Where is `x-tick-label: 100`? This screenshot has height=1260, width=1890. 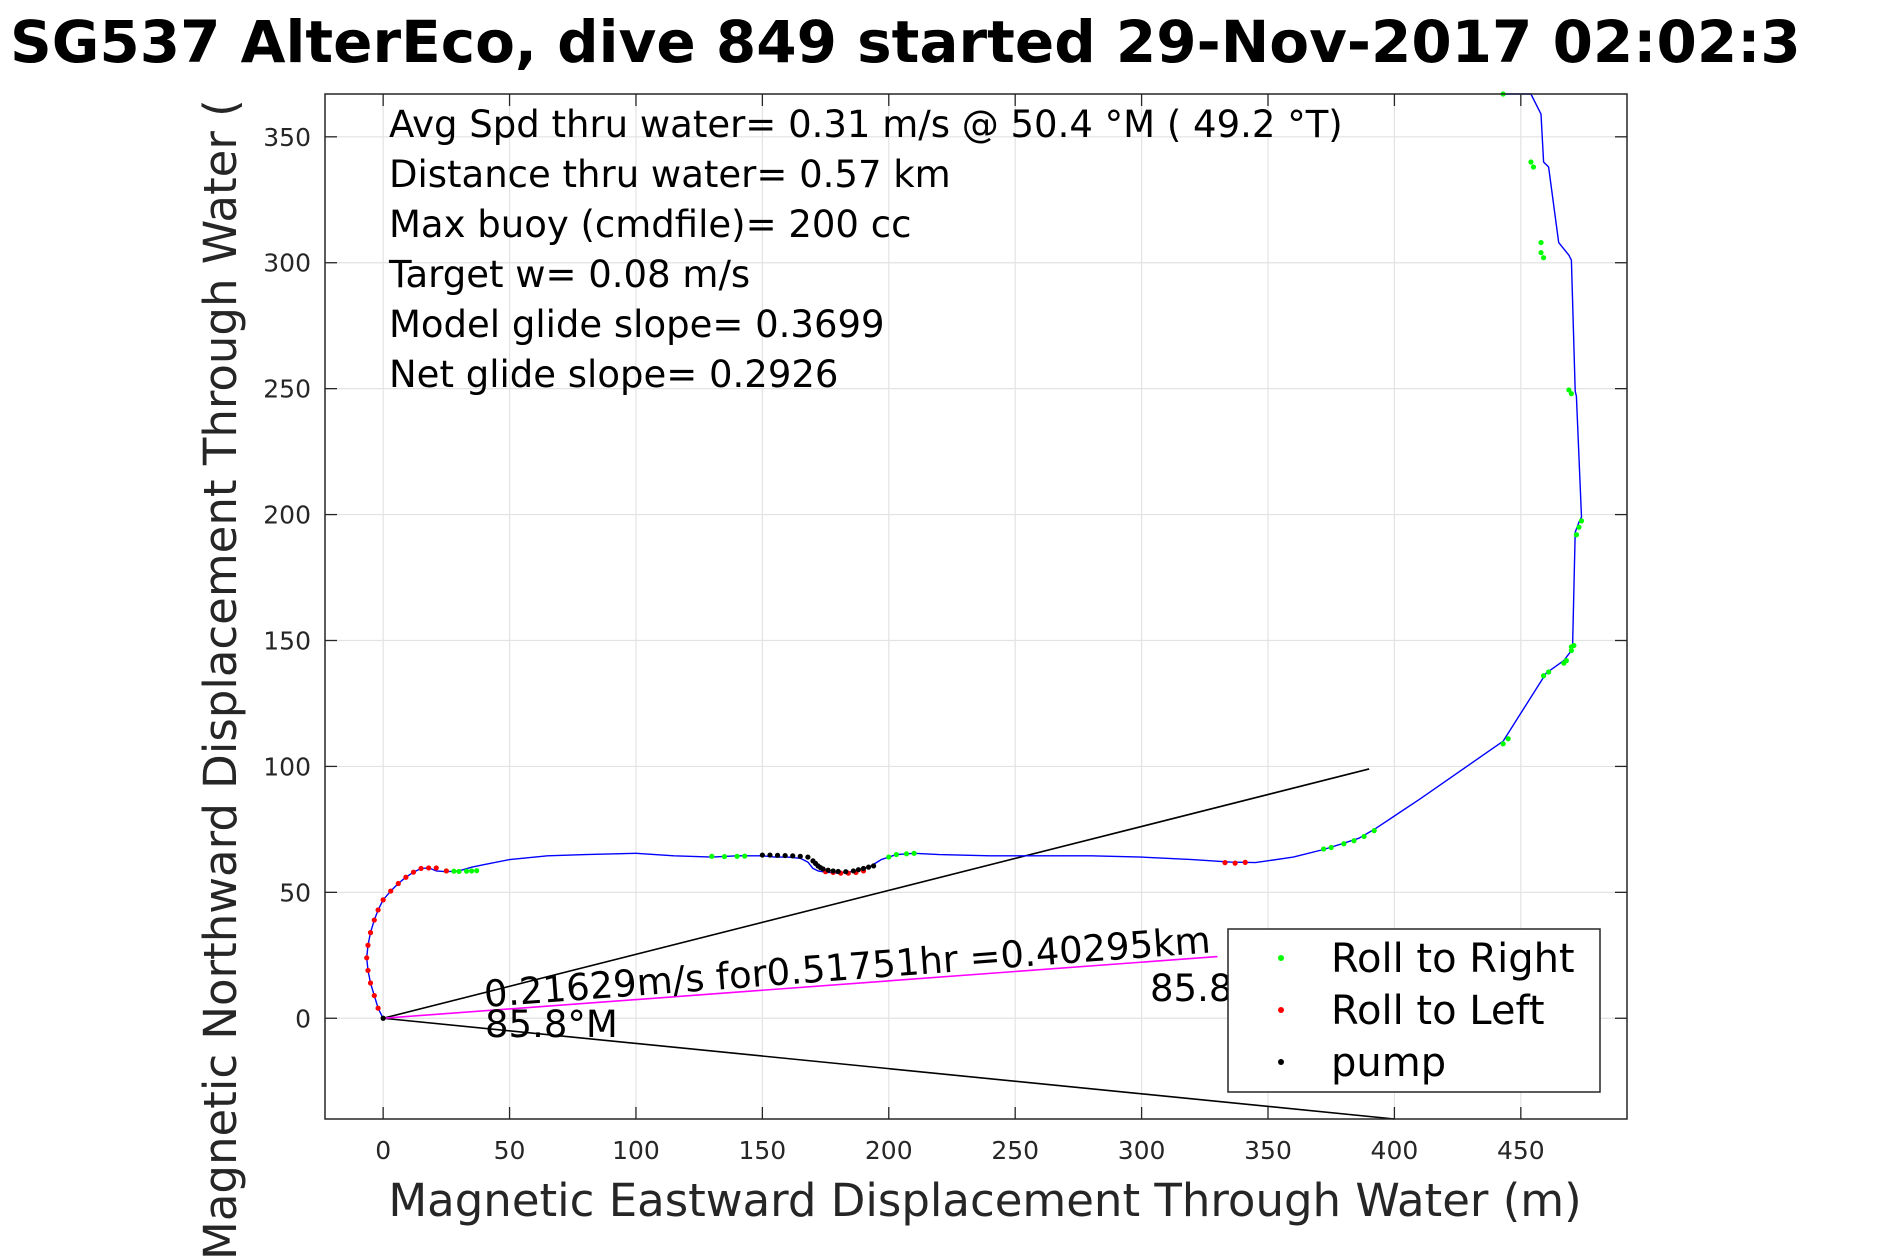 x-tick-label: 100 is located at coordinates (636, 1150).